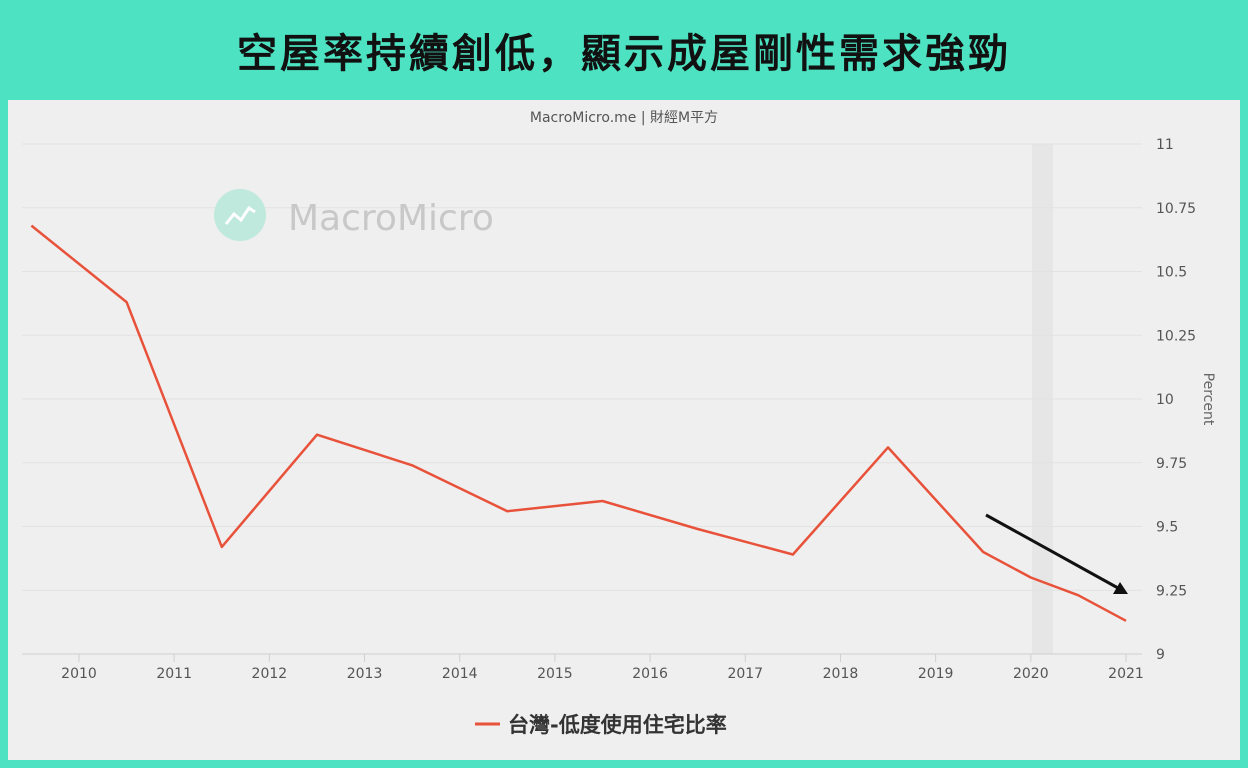 The width and height of the screenshot is (1248, 768). What do you see at coordinates (1171, 464) in the screenshot?
I see `y-tick-label: 9.75` at bounding box center [1171, 464].